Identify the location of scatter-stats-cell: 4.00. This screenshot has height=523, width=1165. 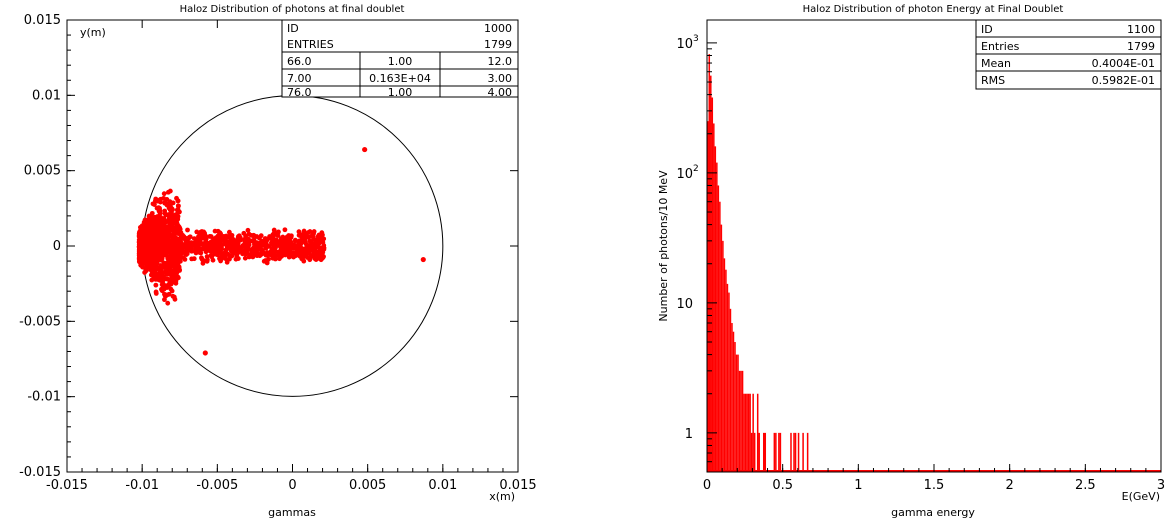
(500, 92).